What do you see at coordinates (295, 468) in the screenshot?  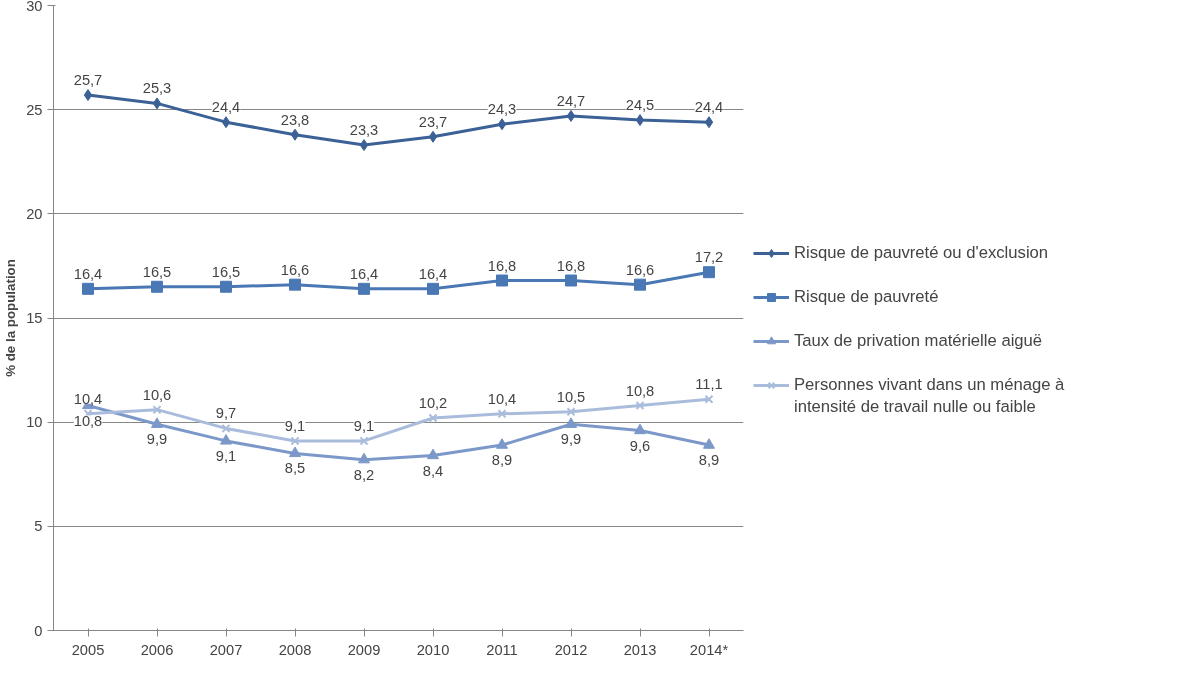 I see `data-label: 8,5` at bounding box center [295, 468].